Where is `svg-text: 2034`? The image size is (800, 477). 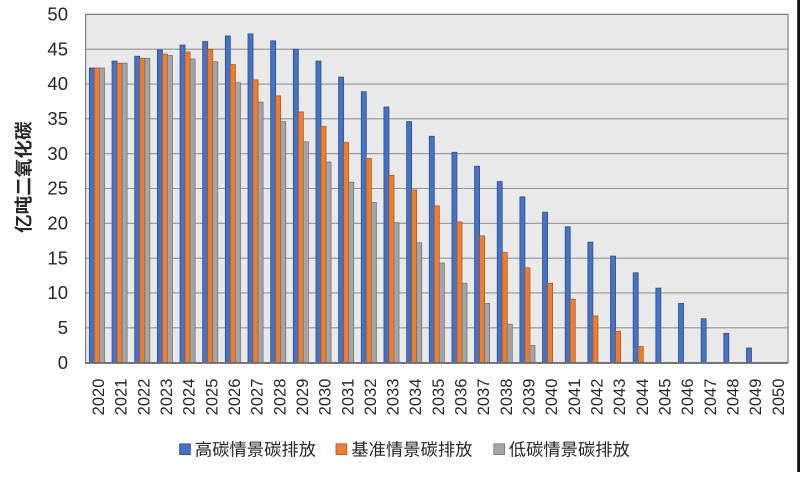
svg-text: 2034 is located at coordinates (416, 397).